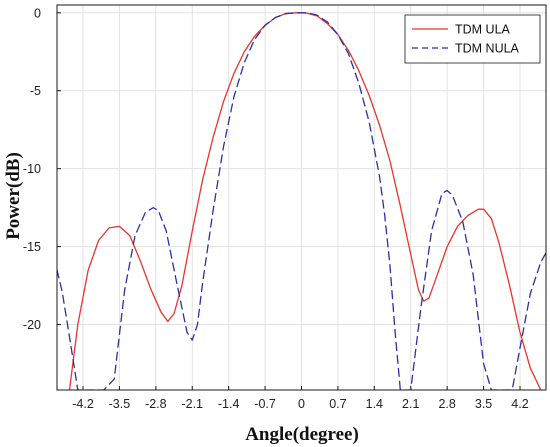  What do you see at coordinates (483, 30) in the screenshot?
I see `legend-label-tdm-ula: TDM ULA` at bounding box center [483, 30].